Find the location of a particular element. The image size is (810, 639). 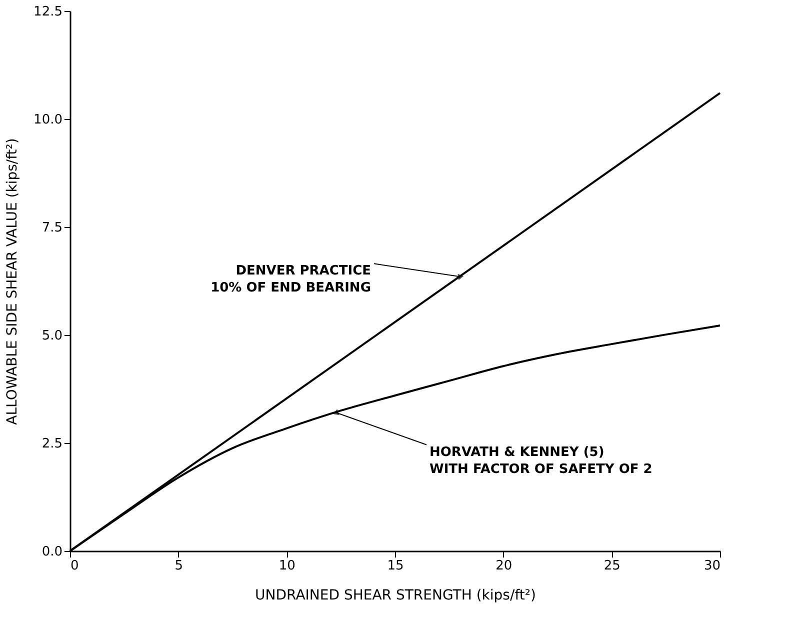

y-tick-label: 0.0 is located at coordinates (52, 552).